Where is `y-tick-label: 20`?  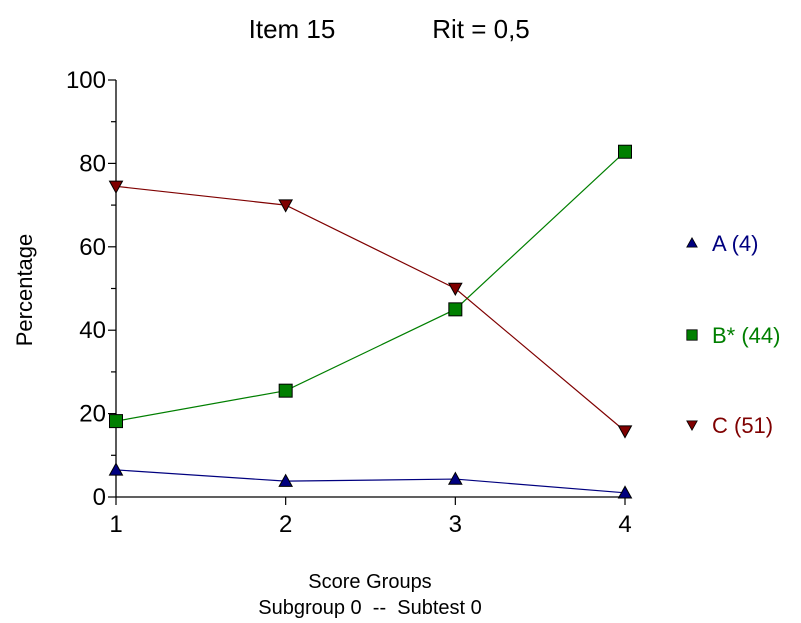 y-tick-label: 20 is located at coordinates (92, 414).